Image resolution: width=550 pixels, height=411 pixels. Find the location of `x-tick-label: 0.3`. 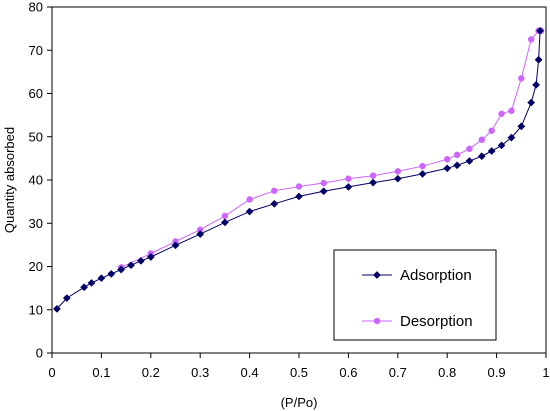

x-tick-label: 0.3 is located at coordinates (200, 372).